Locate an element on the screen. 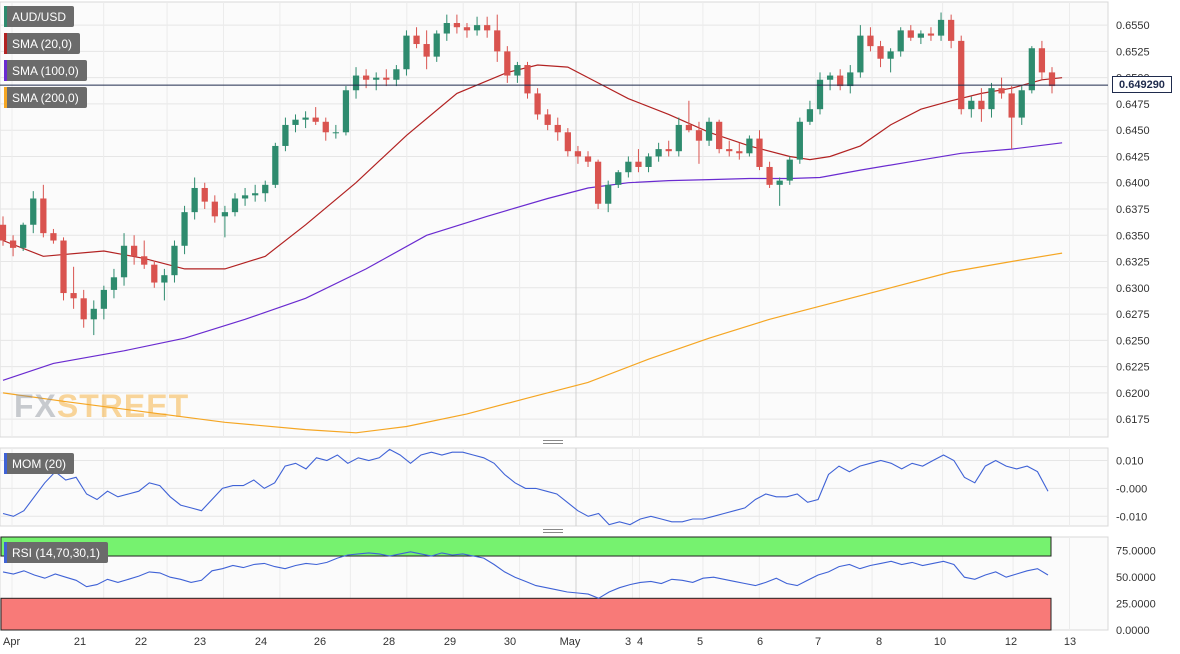 This screenshot has width=1180, height=654. legend-label: AUD/USD is located at coordinates (39, 16).